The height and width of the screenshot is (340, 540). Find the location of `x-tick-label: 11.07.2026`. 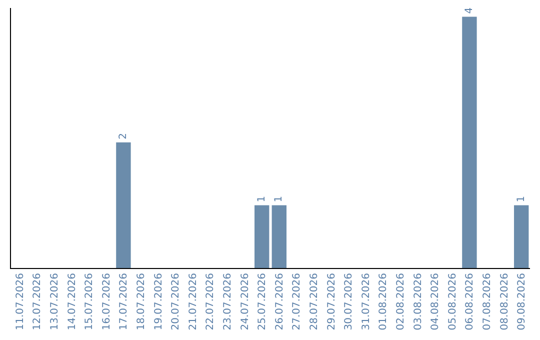

x-tick-label: 11.07.2026 is located at coordinates (20, 301).